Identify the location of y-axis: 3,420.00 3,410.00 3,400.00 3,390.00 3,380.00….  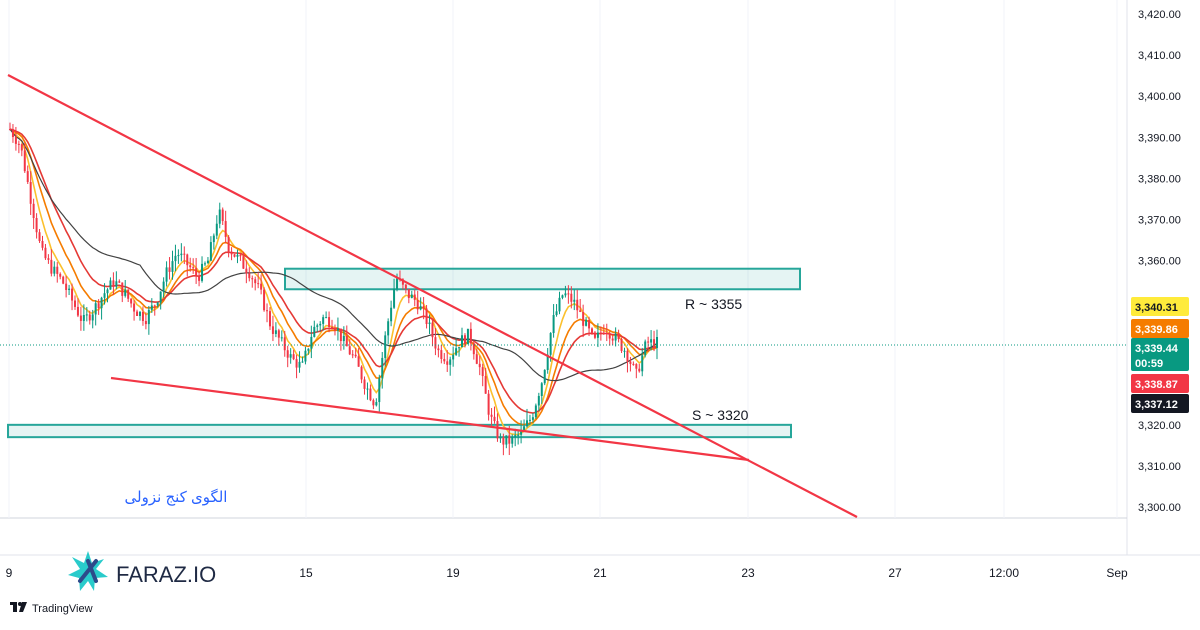
(1159, 261).